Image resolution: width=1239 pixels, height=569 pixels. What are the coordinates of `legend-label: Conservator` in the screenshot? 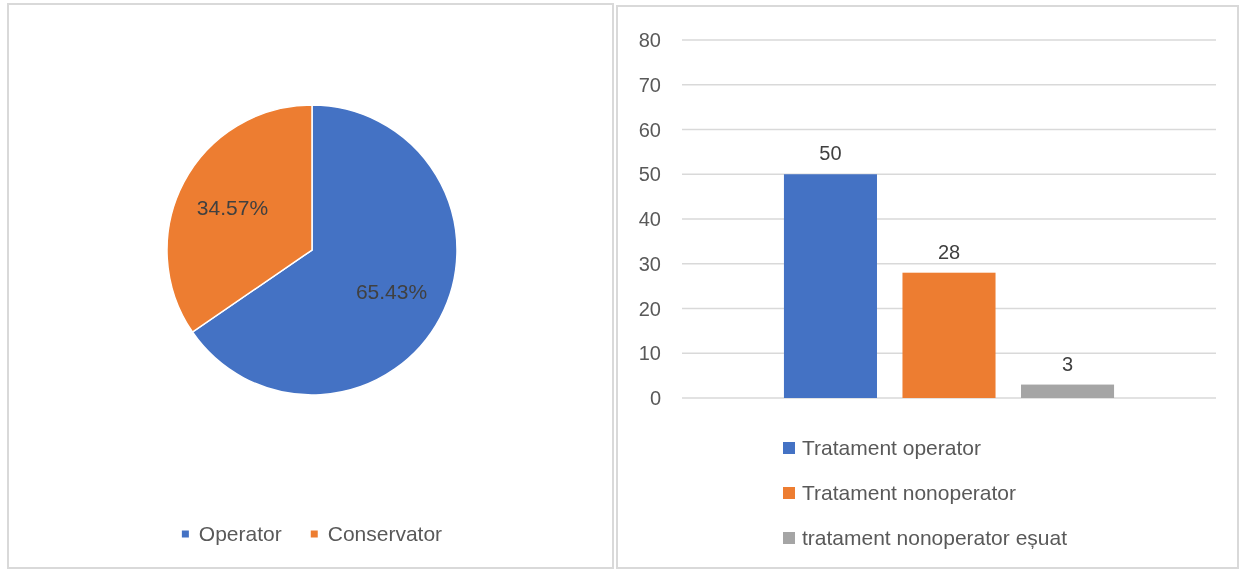 It's located at (385, 534).